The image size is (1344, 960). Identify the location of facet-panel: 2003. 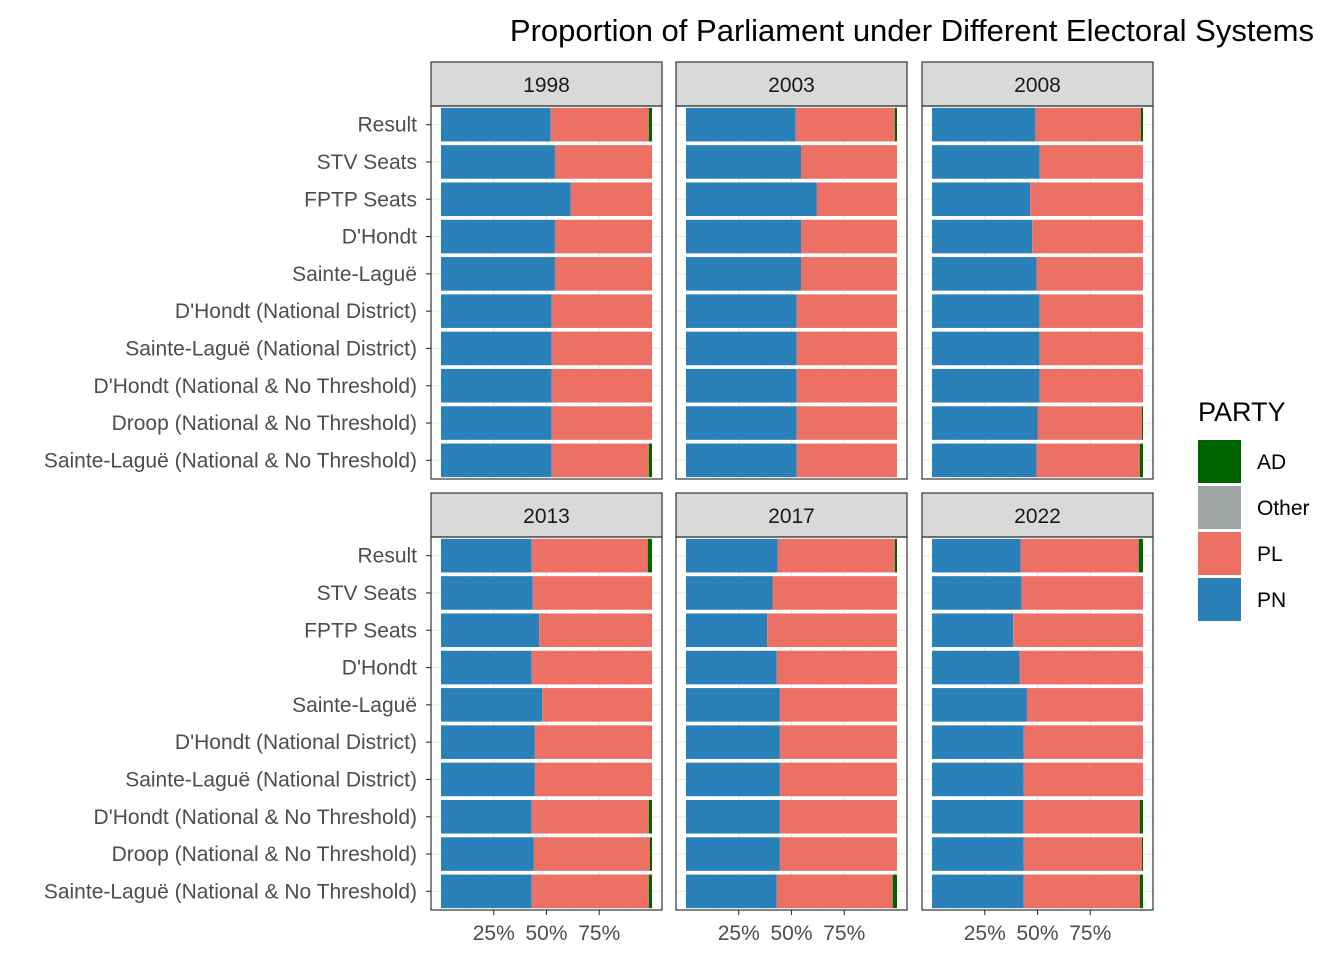
(791, 270).